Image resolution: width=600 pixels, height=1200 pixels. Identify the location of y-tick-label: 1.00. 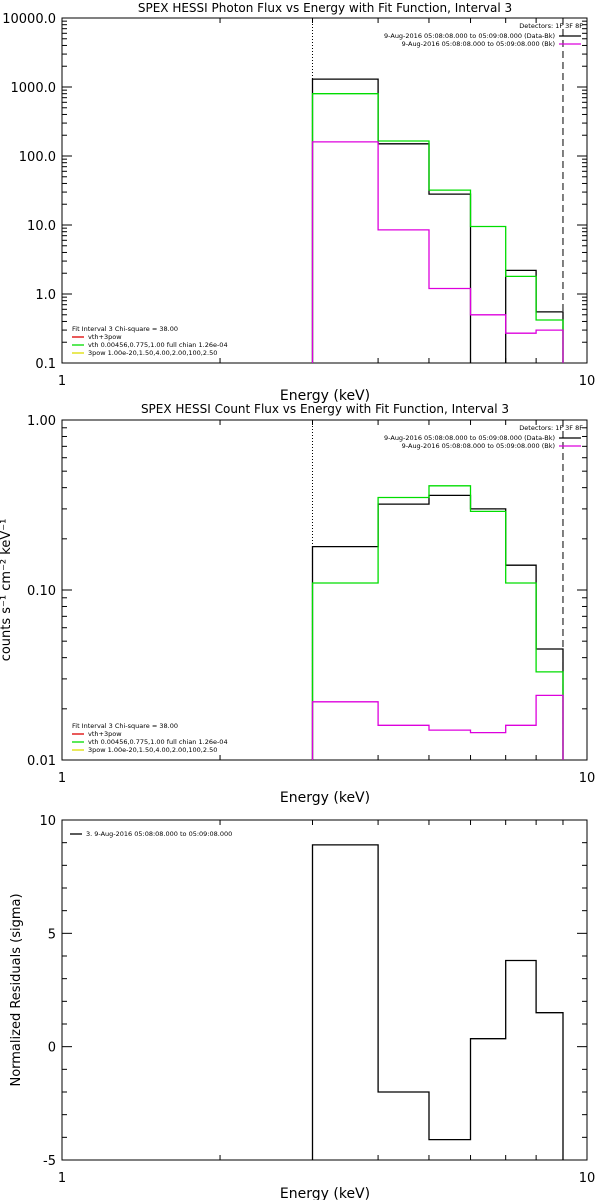
(41, 421).